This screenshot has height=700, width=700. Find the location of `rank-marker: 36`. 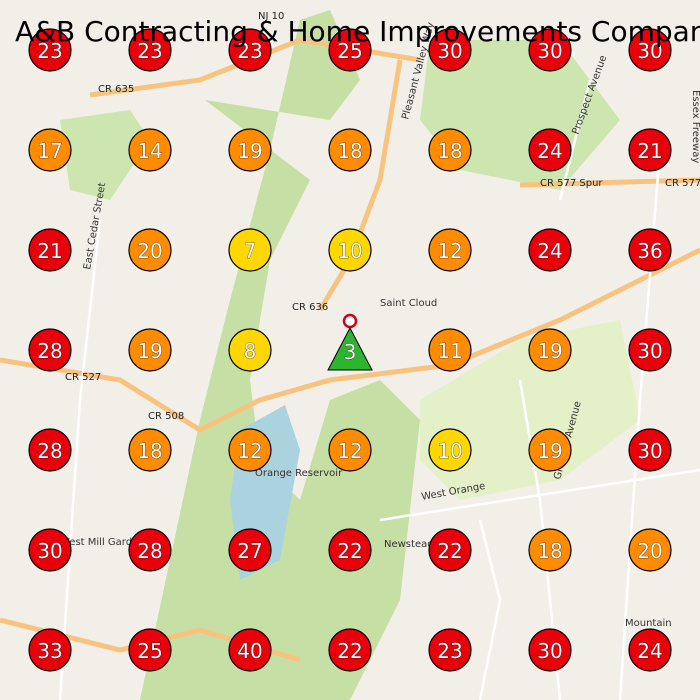

rank-marker: 36 is located at coordinates (650, 250).